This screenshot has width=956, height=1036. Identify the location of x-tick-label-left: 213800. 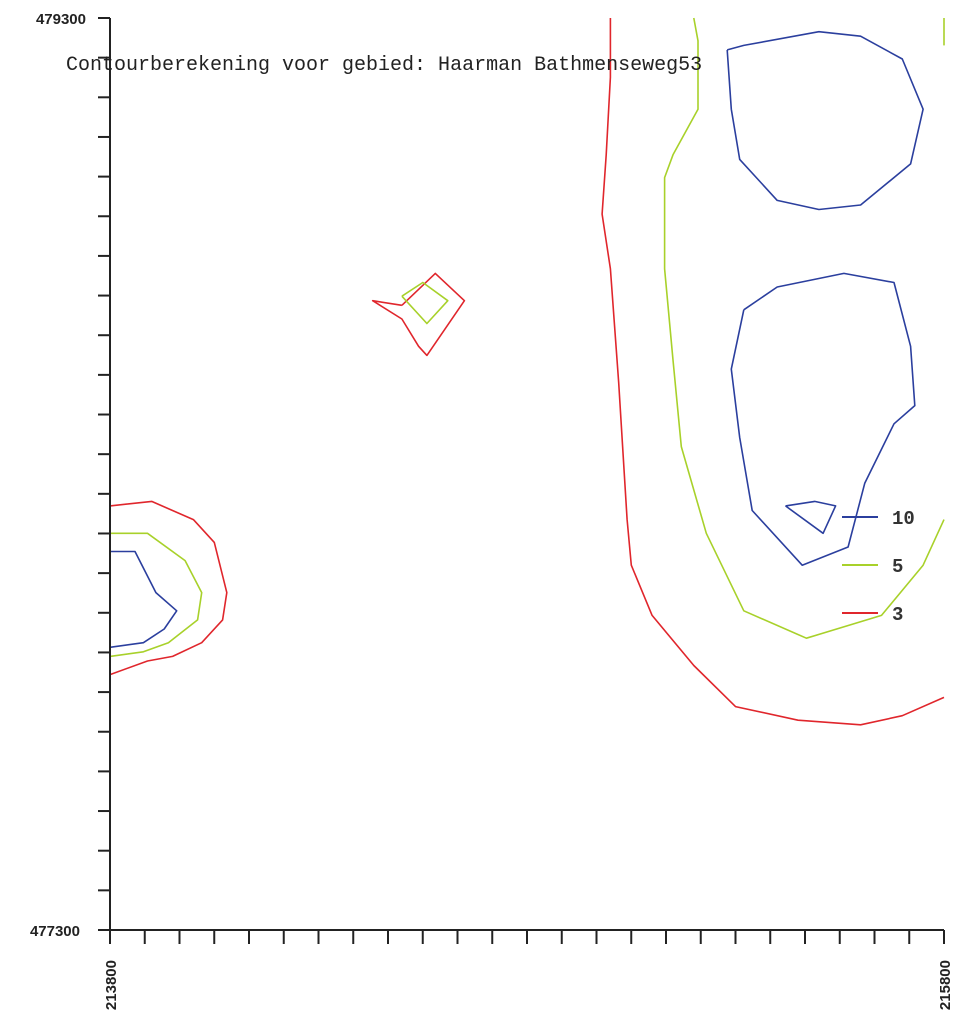
(111, 985).